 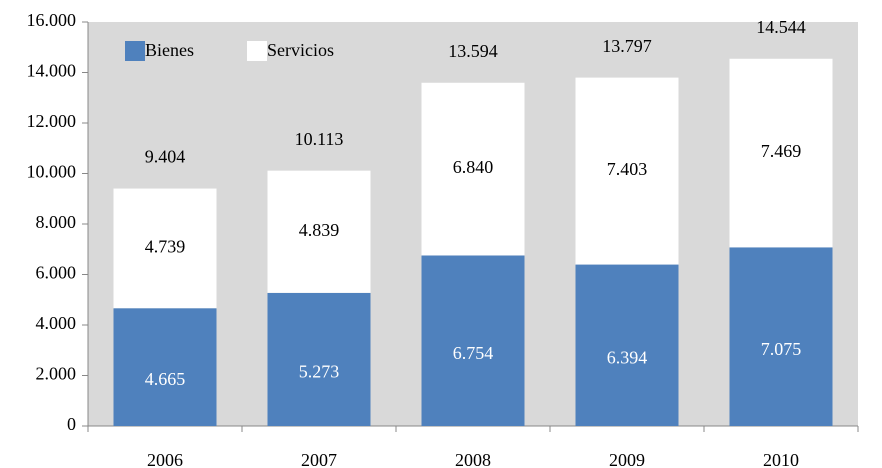 I want to click on value-label: 4.739, so click(x=165, y=247).